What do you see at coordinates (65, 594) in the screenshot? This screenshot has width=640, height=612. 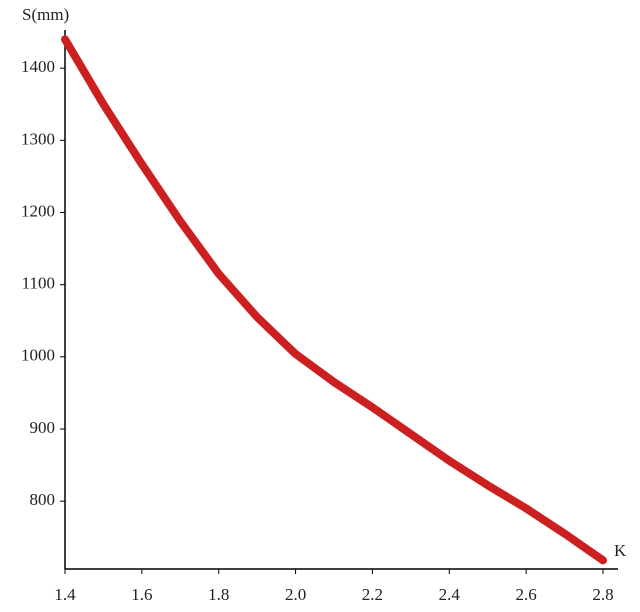 I see `x-tick-label: 1.4` at bounding box center [65, 594].